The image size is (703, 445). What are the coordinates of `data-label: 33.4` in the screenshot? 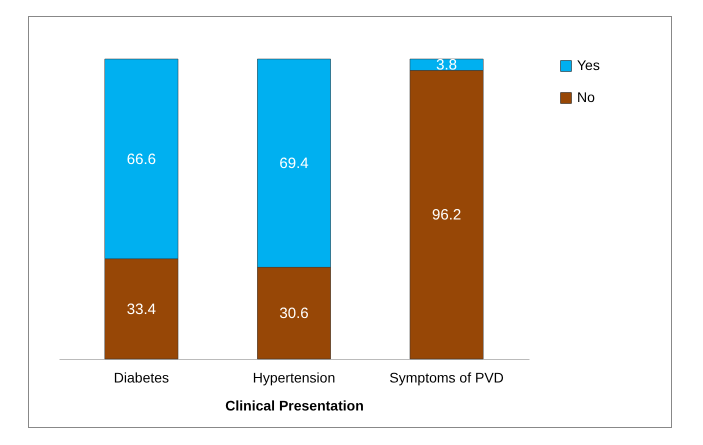 It's located at (141, 309).